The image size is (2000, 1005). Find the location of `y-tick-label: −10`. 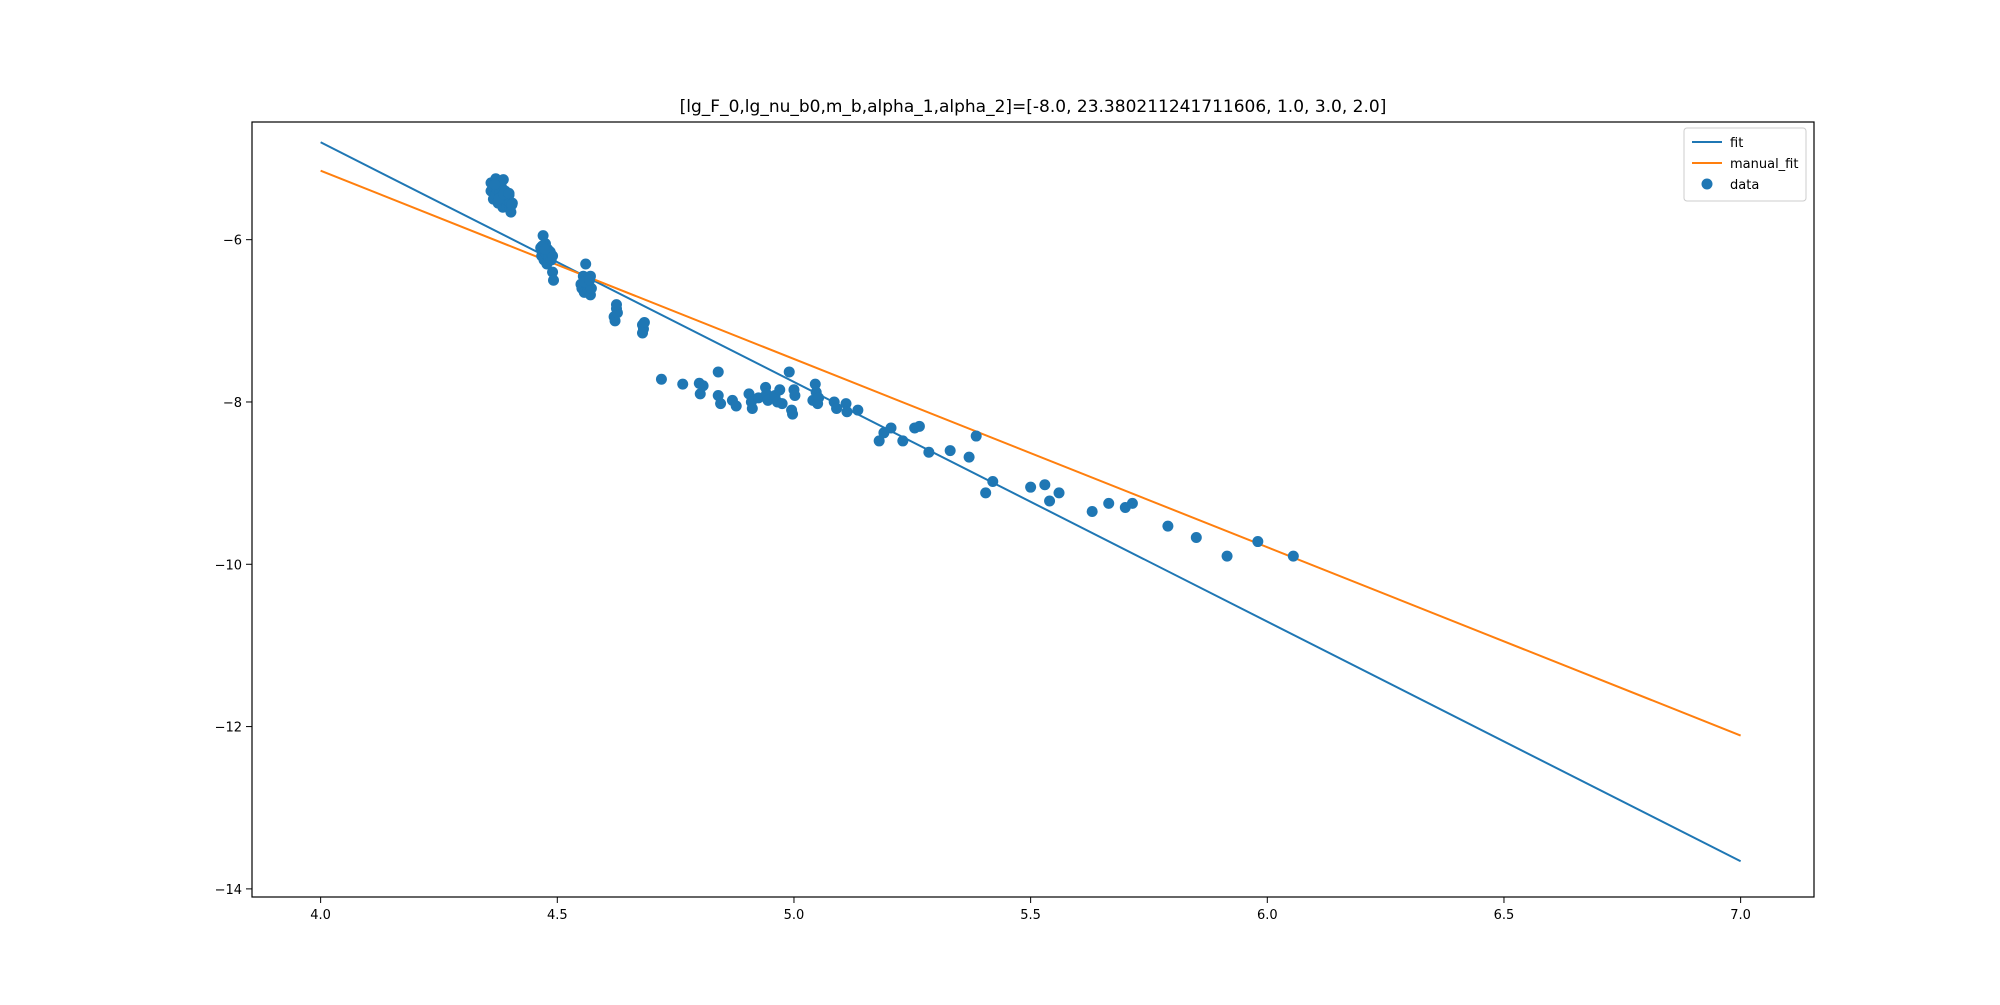

y-tick-label: −10 is located at coordinates (228, 565).